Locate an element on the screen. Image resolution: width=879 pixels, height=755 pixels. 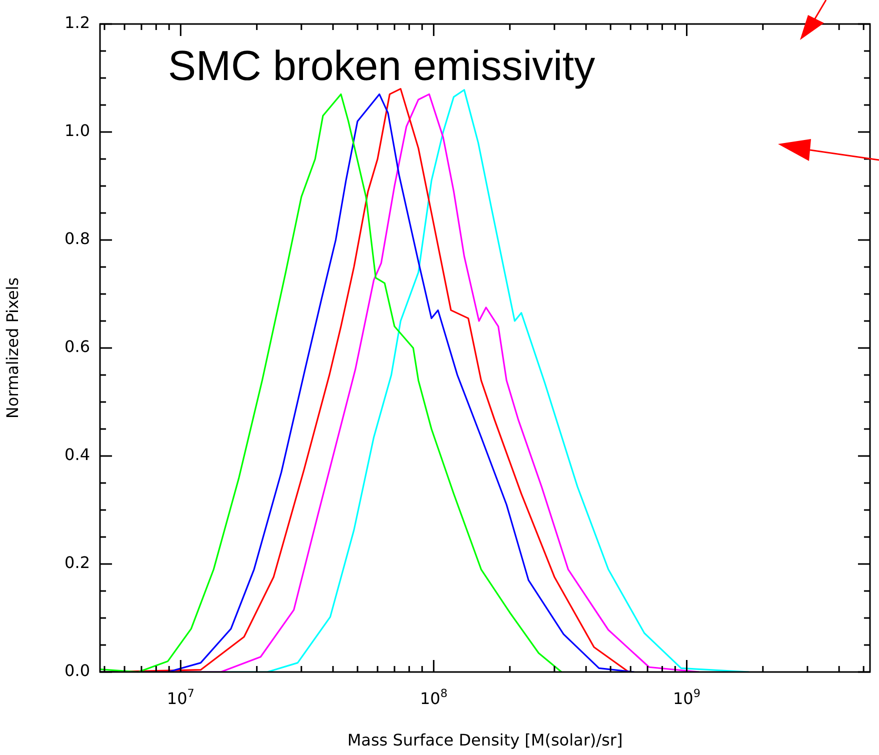
y-tick-label: 1.0 is located at coordinates (77, 130).